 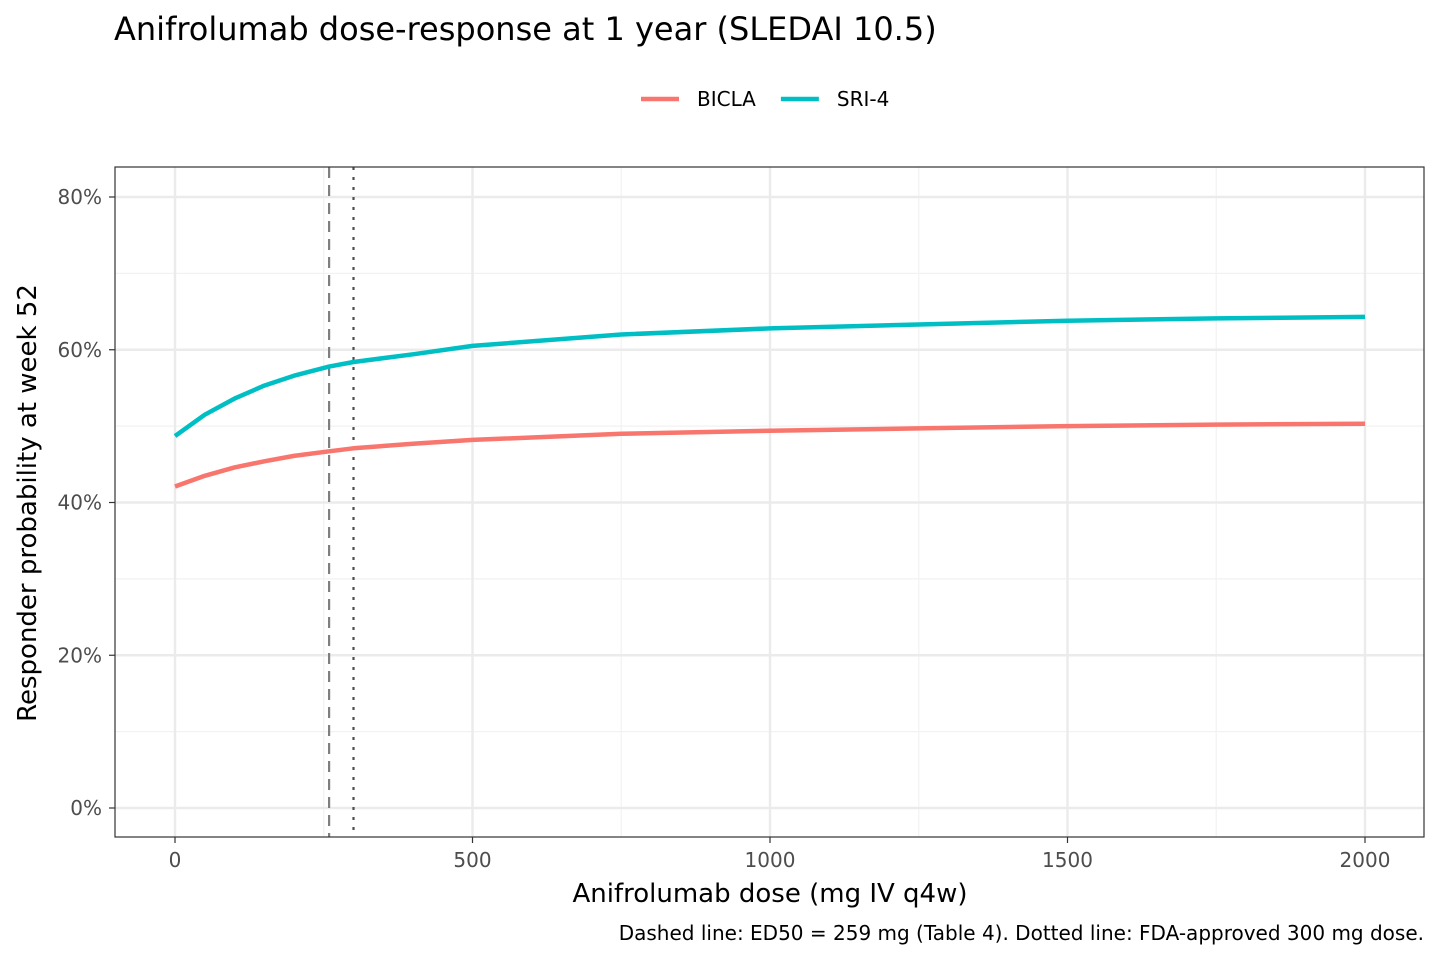 What do you see at coordinates (770, 860) in the screenshot?
I see `x-tick-label: 1000` at bounding box center [770, 860].